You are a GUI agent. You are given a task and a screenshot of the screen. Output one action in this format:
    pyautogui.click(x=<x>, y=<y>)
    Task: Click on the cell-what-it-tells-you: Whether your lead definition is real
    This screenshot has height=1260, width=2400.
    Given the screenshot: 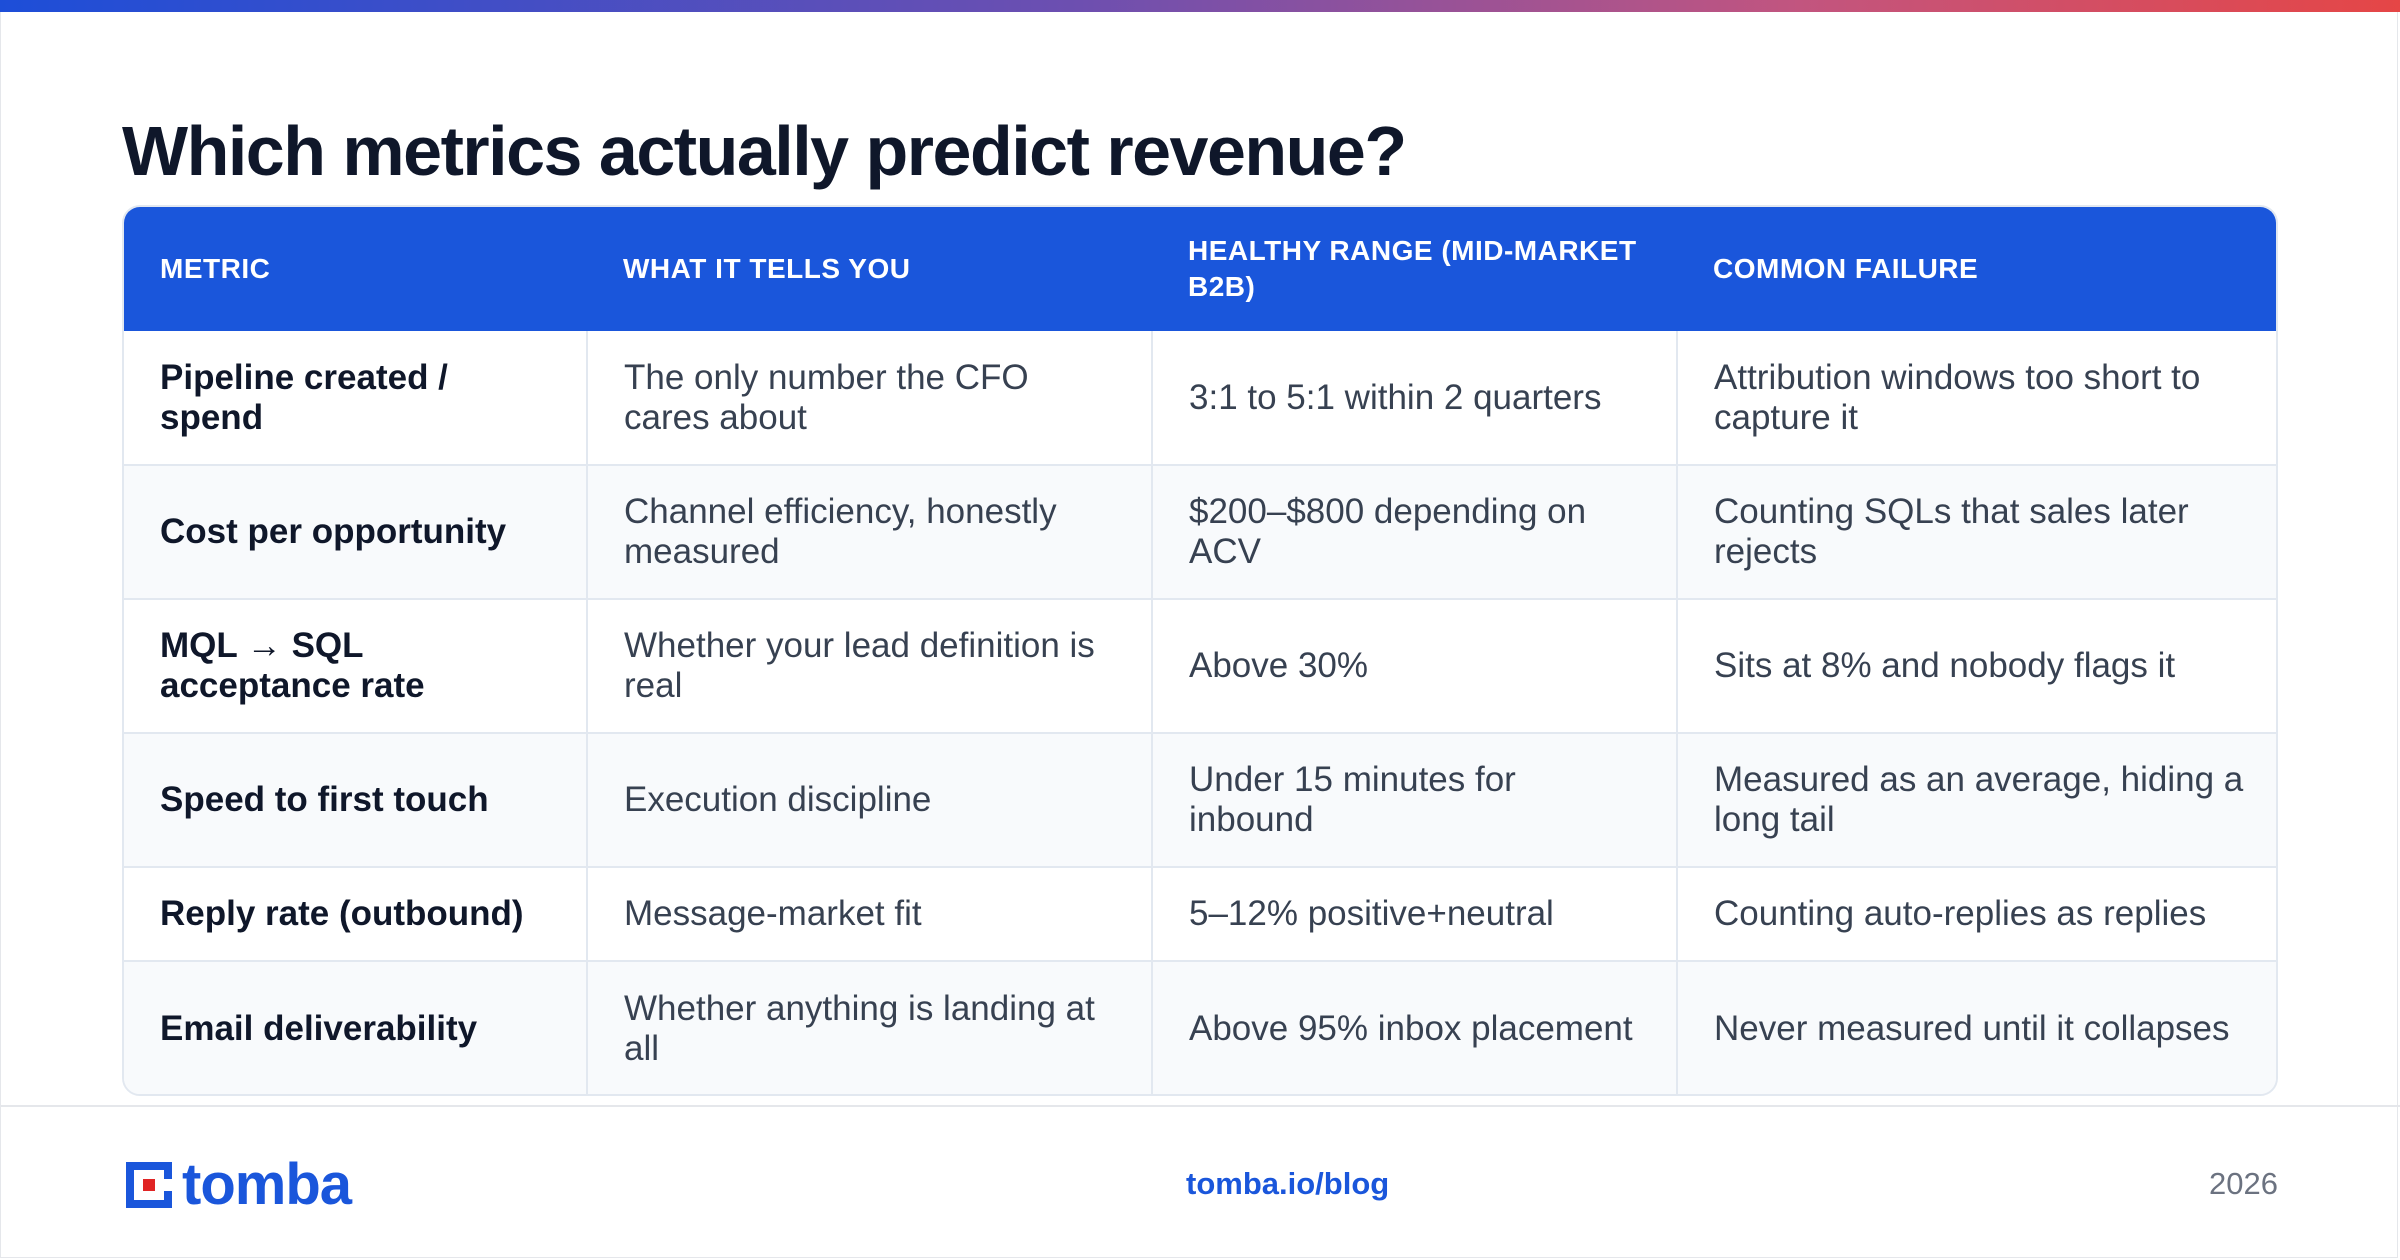 What is the action you would take?
    pyautogui.click(x=869, y=665)
    